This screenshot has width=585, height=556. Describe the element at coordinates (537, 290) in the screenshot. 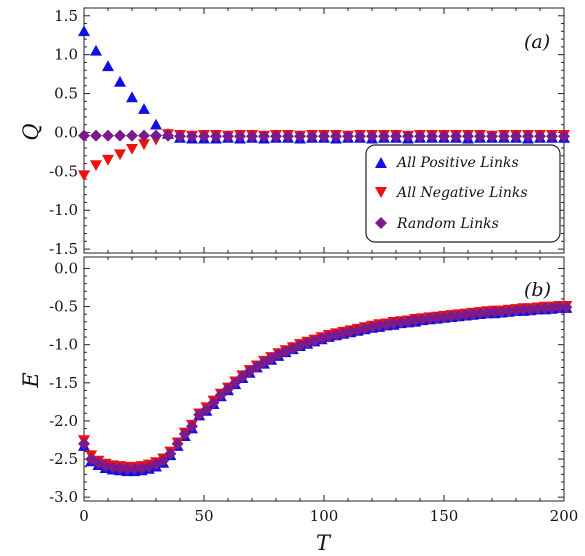

I see `panel-b-label: (b)` at that location.